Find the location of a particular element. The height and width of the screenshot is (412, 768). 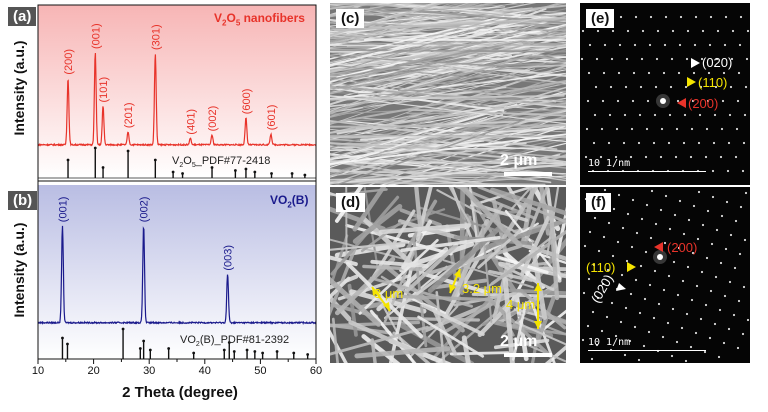

peak-label: (601) is located at coordinates (272, 118).